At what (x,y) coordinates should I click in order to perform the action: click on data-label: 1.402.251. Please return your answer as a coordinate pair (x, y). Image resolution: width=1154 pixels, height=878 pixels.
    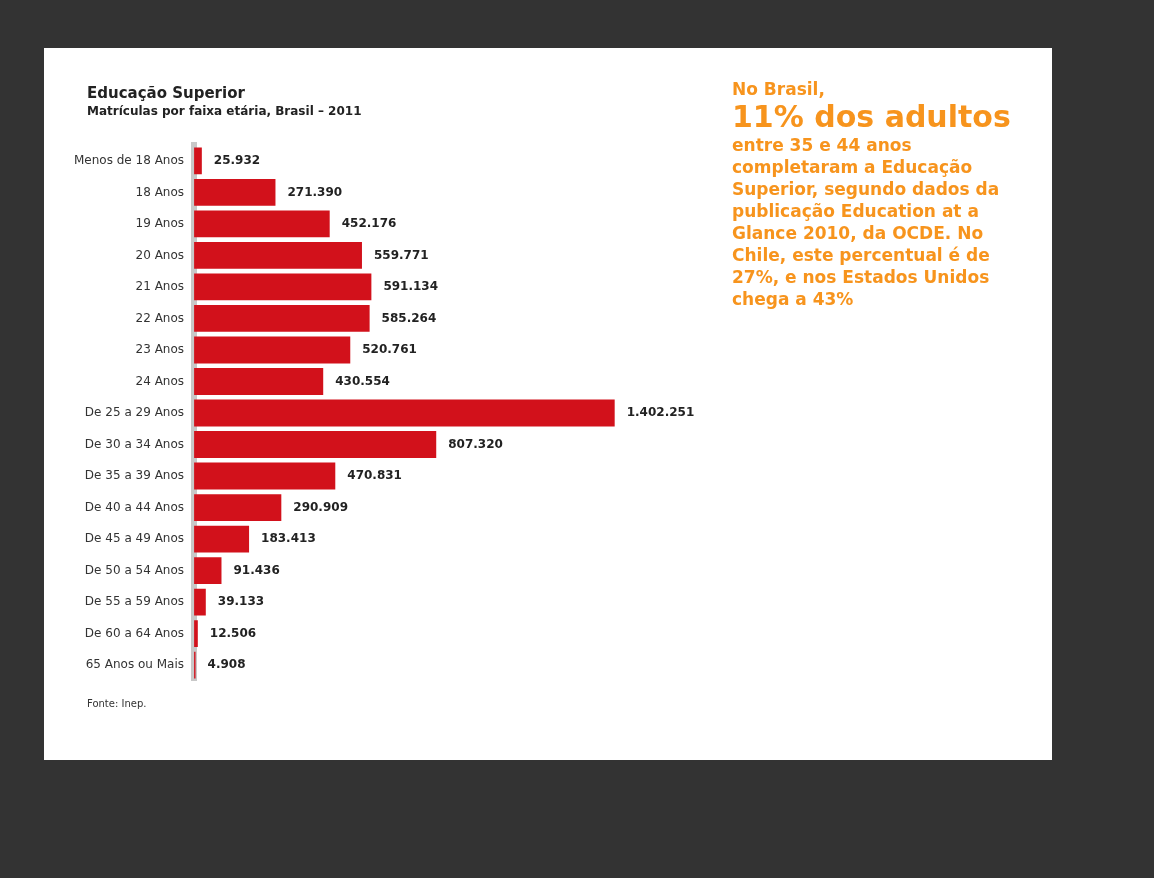
    Looking at the image, I should click on (660, 412).